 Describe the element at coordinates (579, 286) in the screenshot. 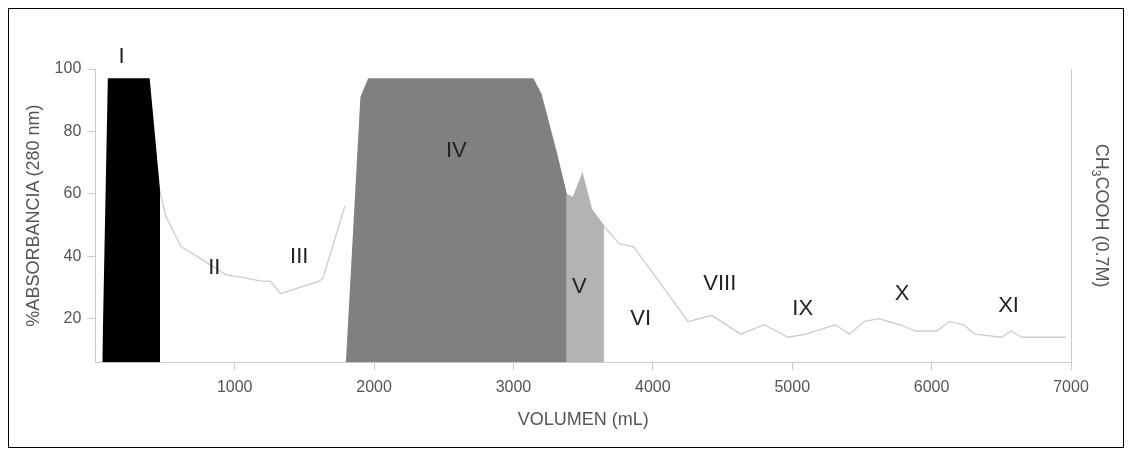

I see `annotation: V` at that location.